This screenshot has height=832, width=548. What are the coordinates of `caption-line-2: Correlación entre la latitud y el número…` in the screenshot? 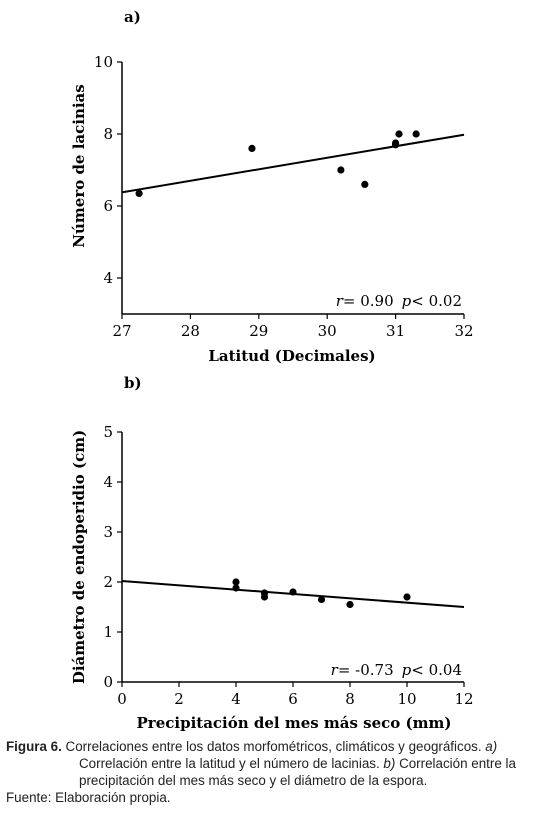 It's located at (297, 763).